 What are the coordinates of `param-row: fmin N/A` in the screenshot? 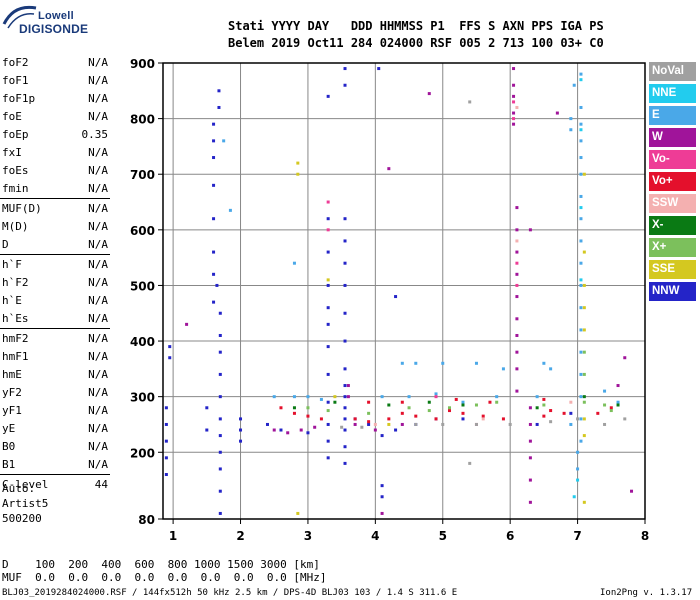 It's located at (56, 189).